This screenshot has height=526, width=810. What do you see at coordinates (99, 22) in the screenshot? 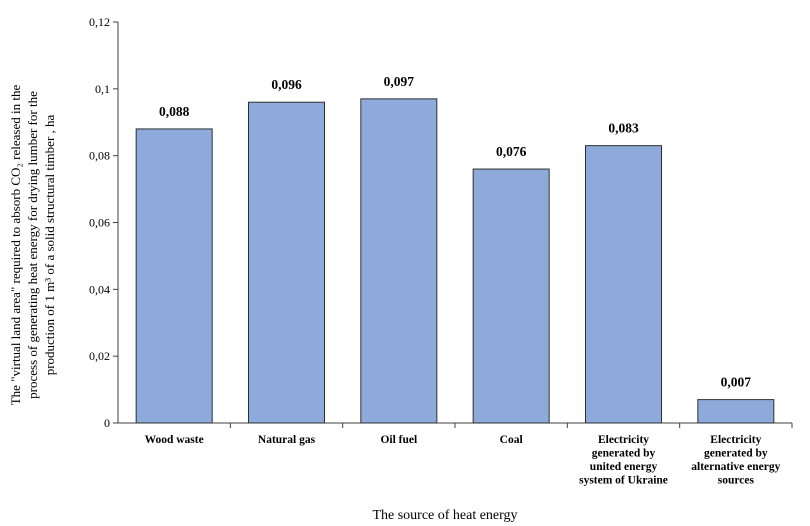
I see `y-tick-label: 0,12` at bounding box center [99, 22].